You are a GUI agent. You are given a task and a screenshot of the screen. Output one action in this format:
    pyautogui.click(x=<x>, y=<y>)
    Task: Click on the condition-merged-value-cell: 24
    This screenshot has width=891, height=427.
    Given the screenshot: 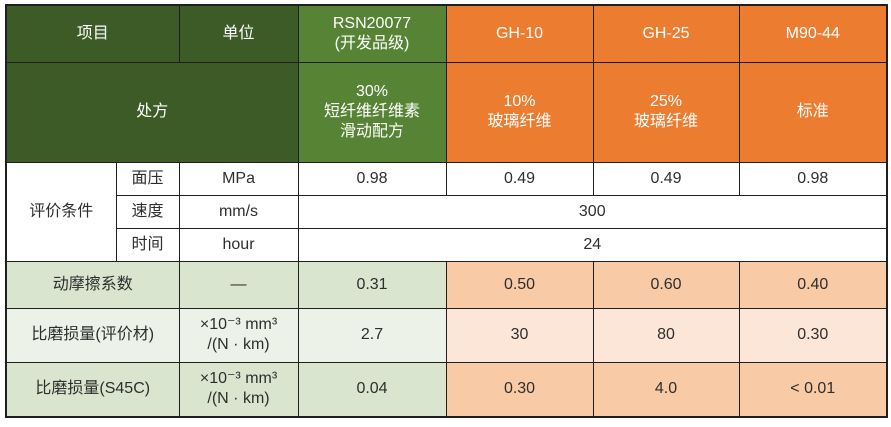 What is the action you would take?
    pyautogui.click(x=592, y=244)
    